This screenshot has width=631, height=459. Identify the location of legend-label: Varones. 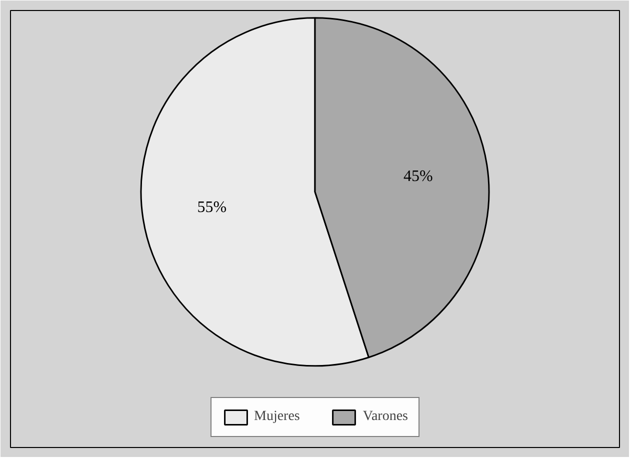
(385, 417).